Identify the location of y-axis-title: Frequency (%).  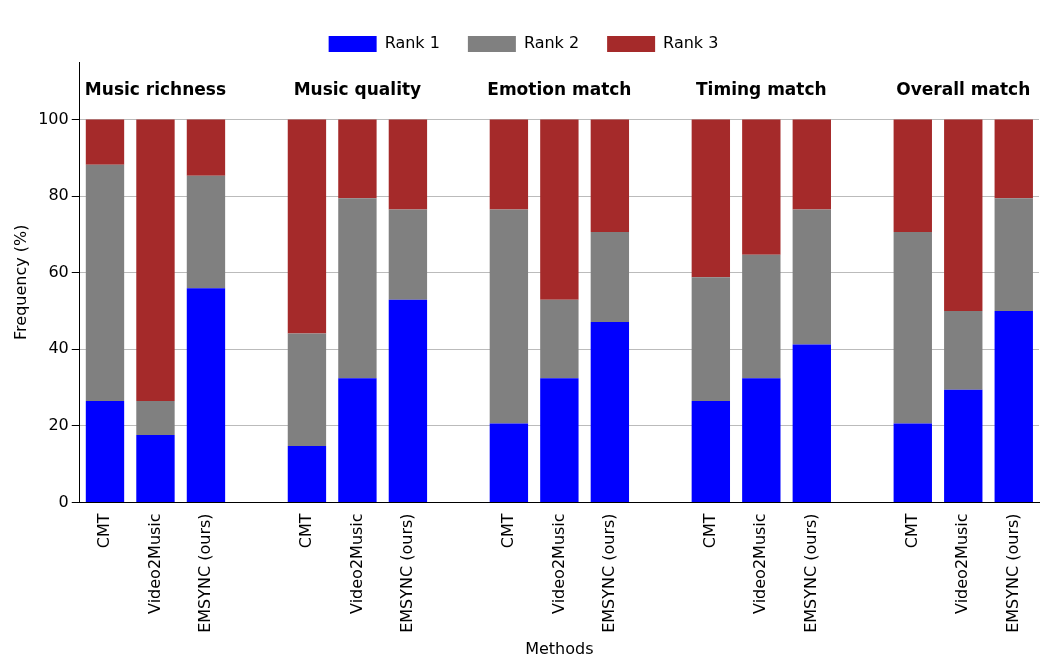
(20, 282).